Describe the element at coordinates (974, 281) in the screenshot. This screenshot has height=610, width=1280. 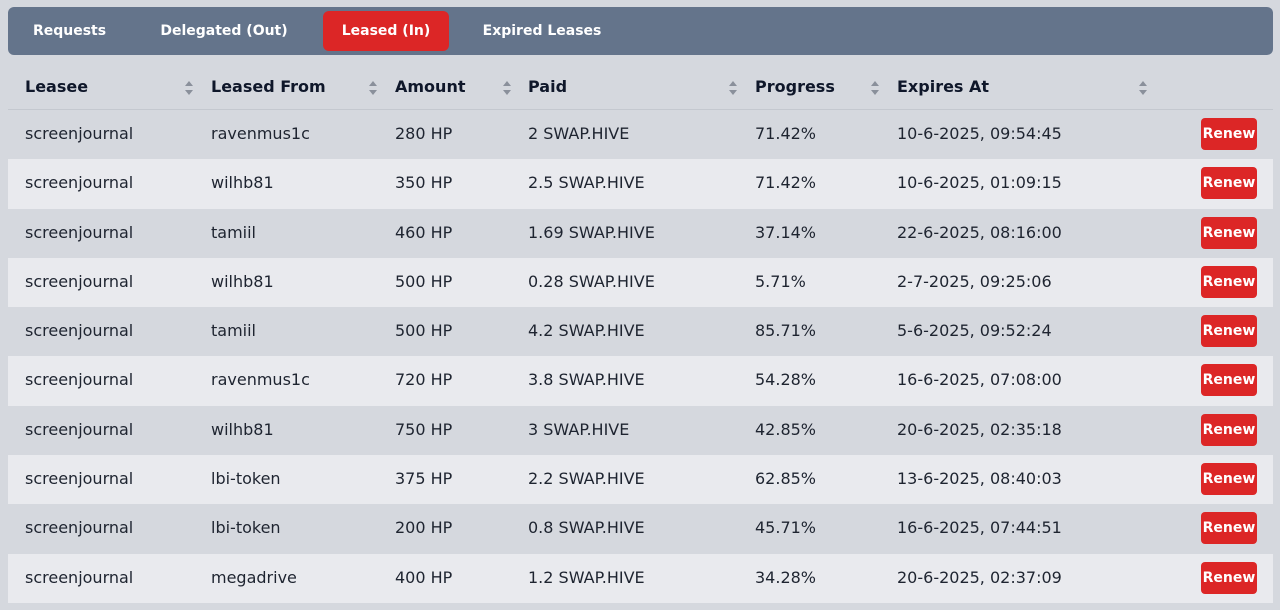
I see `cell-expires-at: 2-7-2025, 09:25:06` at that location.